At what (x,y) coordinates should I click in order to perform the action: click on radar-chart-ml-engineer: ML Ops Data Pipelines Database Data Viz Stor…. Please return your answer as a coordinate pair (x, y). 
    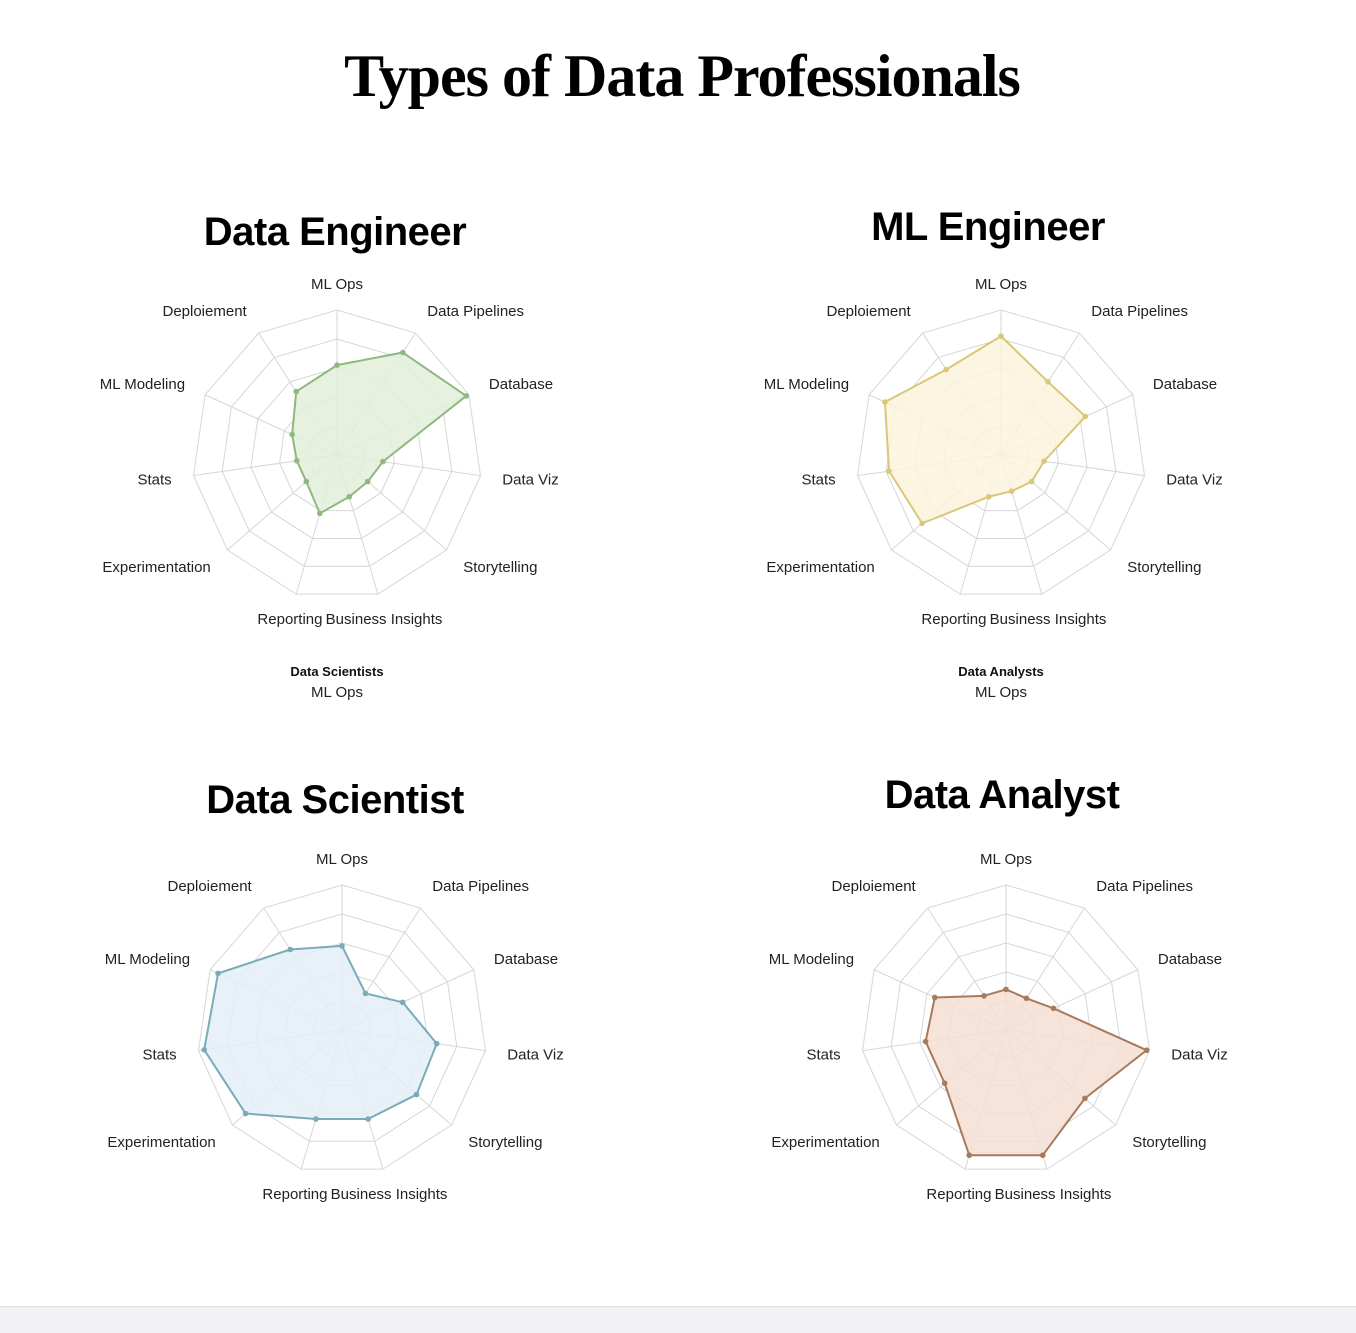
    Looking at the image, I should click on (993, 452).